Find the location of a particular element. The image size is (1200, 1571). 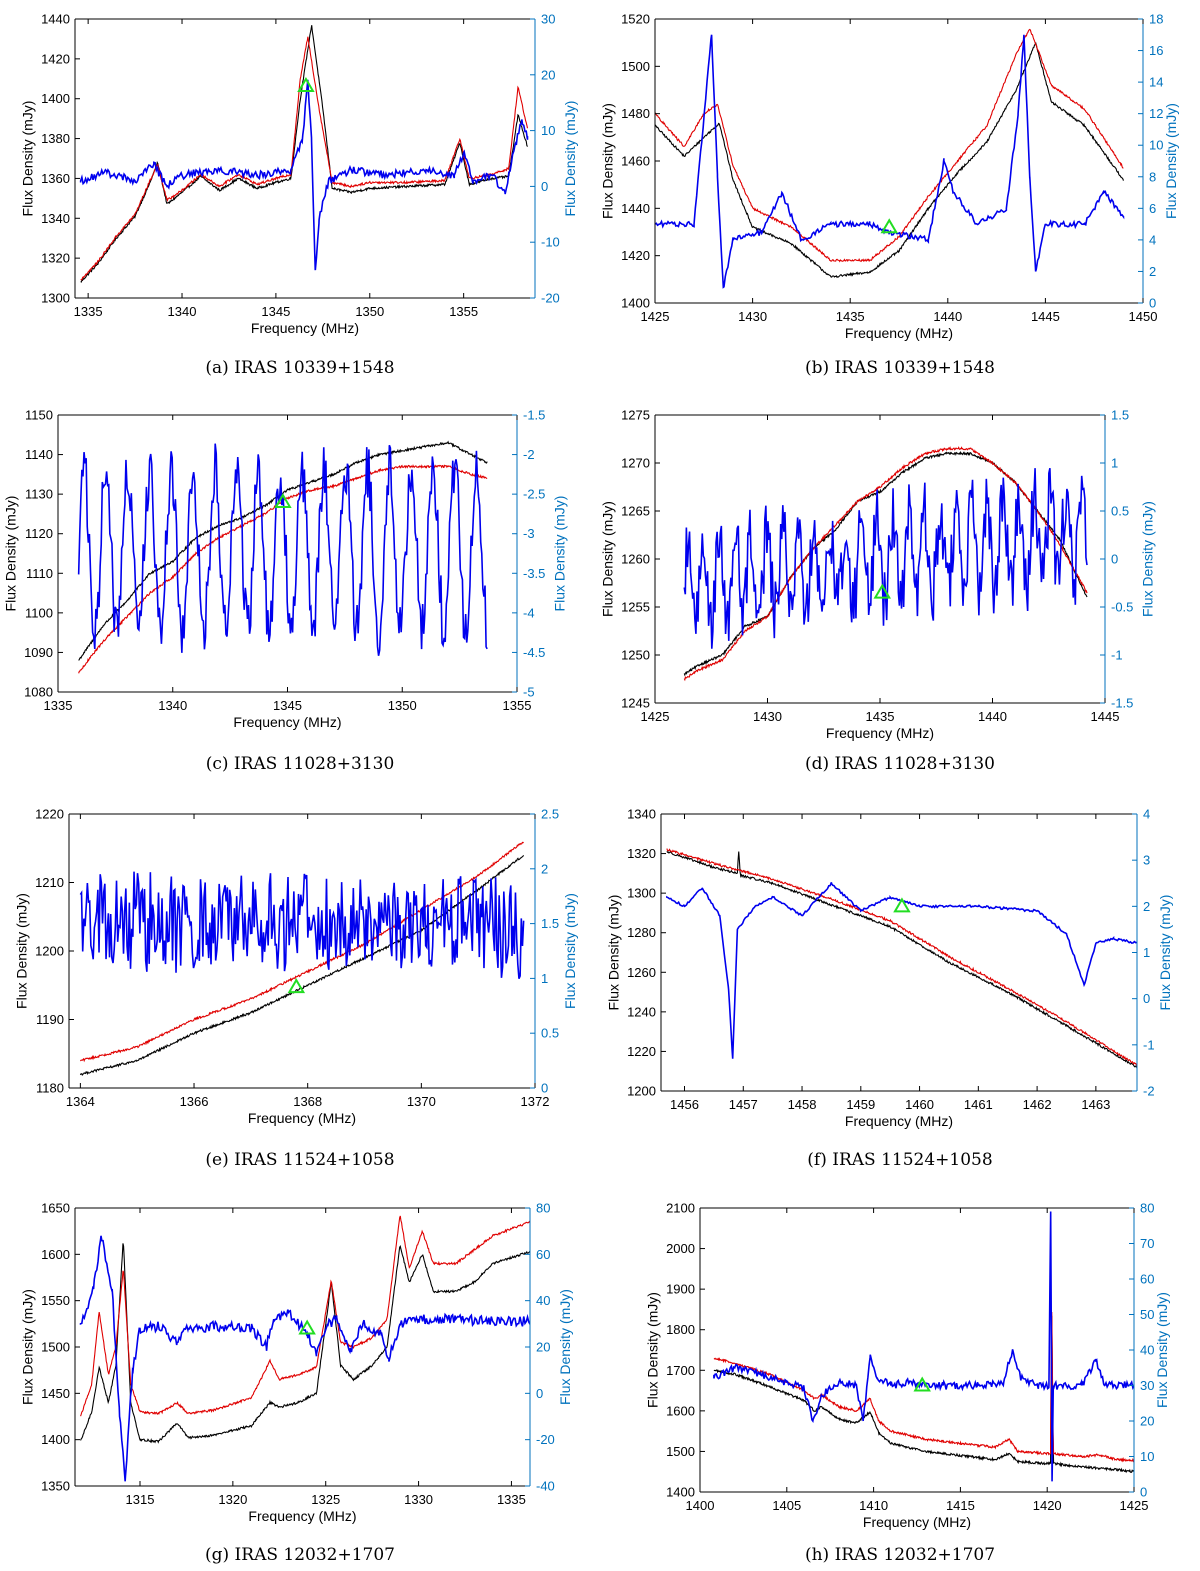

x-tick-label: 1364 is located at coordinates (80, 1101).